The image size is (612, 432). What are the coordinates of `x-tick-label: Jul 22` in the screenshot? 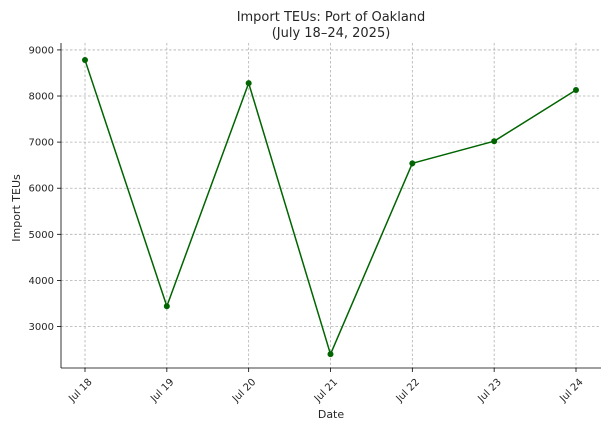 It's located at (408, 391).